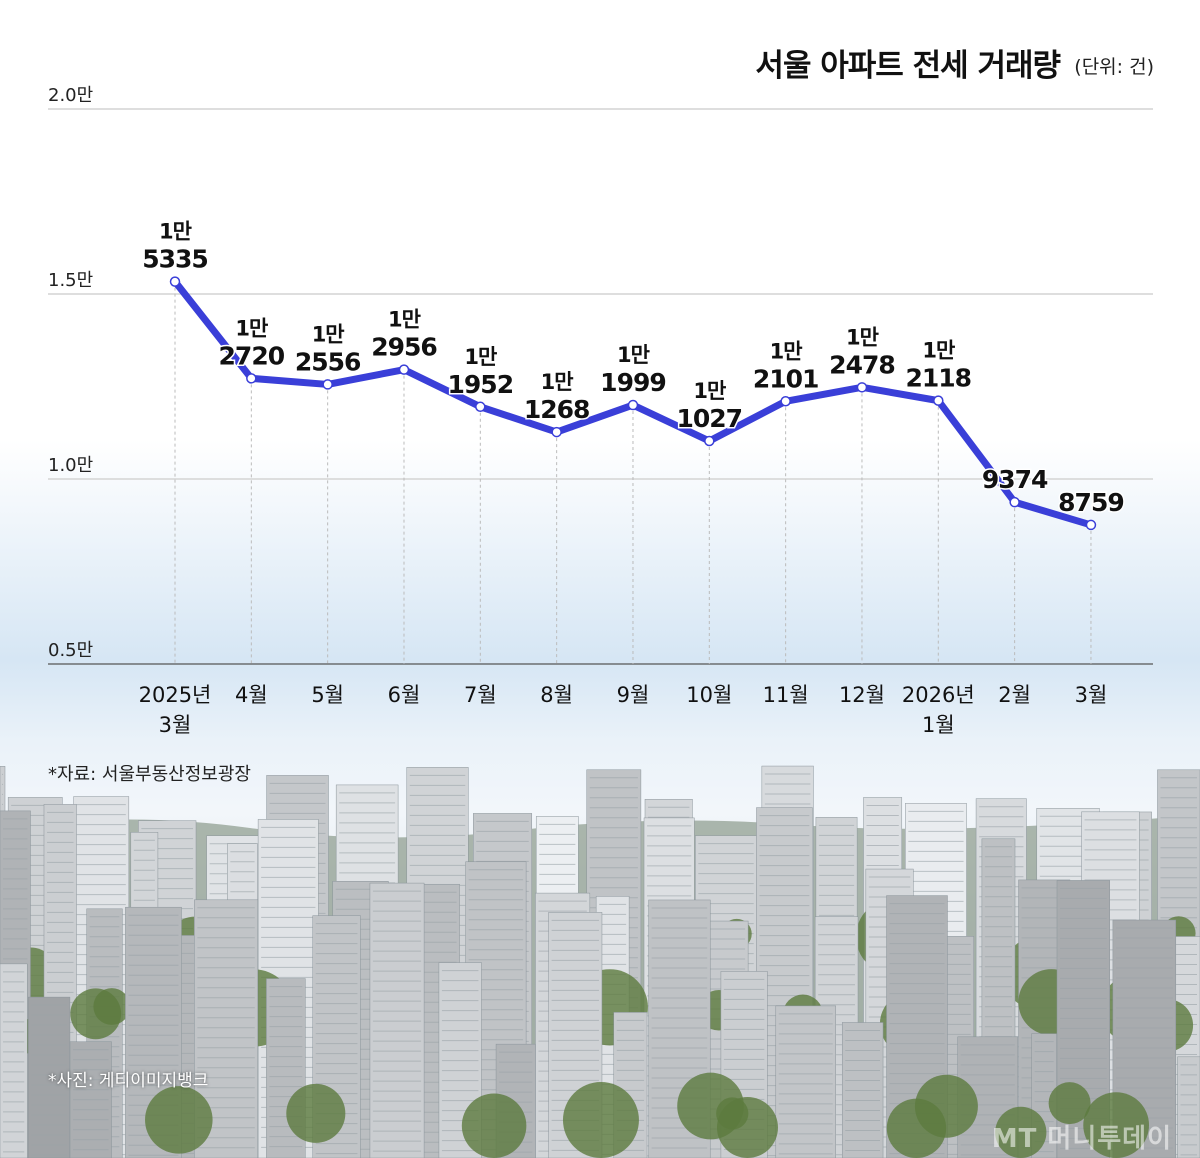 Image resolution: width=1200 pixels, height=1158 pixels. Describe the element at coordinates (1081, 1139) in the screenshot. I see `watermark-logo: MT 머니투데이` at that location.